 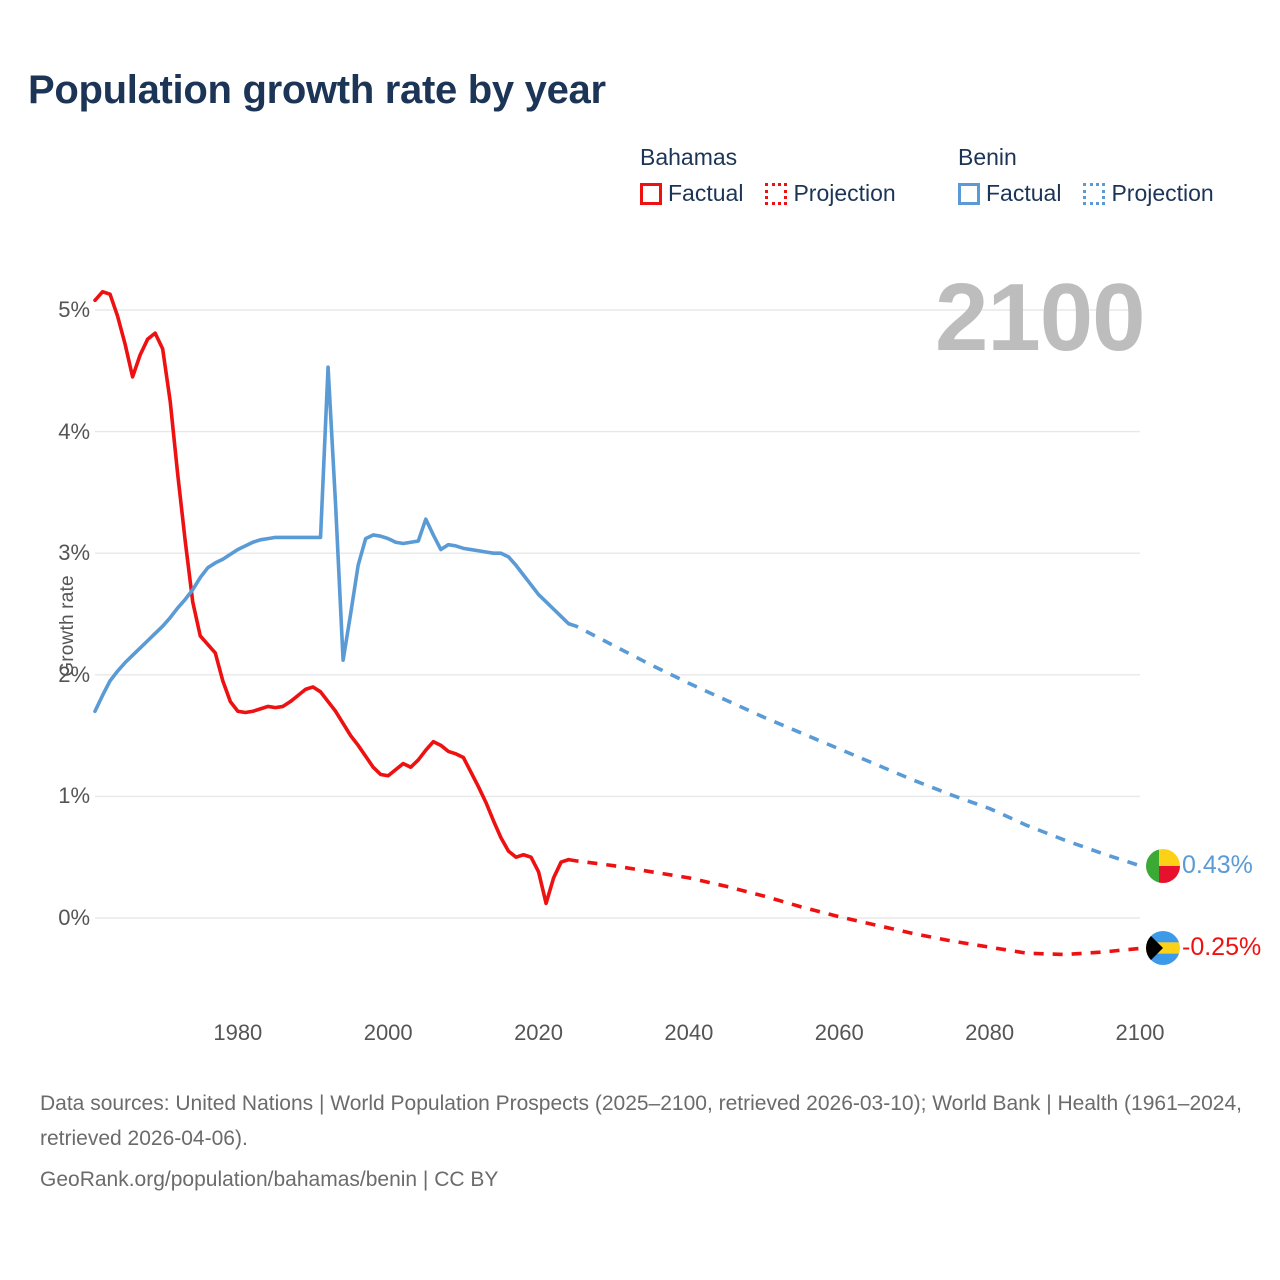 What do you see at coordinates (74, 917) in the screenshot?
I see `y-axis-tick-label: 0%` at bounding box center [74, 917].